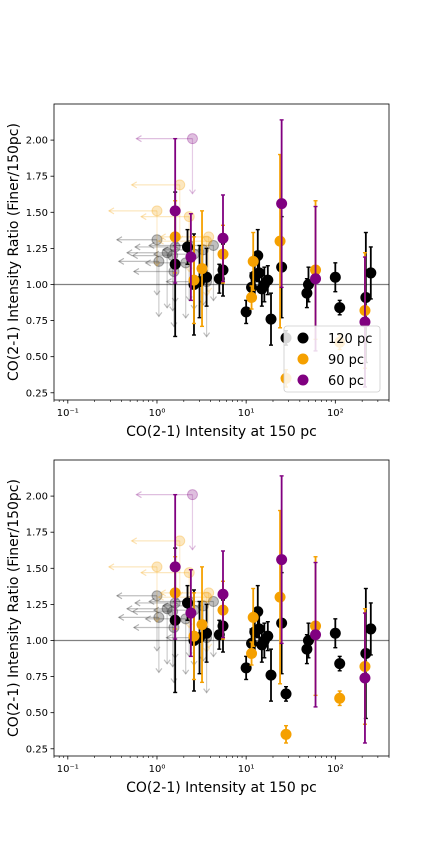  What do you see at coordinates (332, 359) in the screenshot?
I see `legend-box` at bounding box center [332, 359].